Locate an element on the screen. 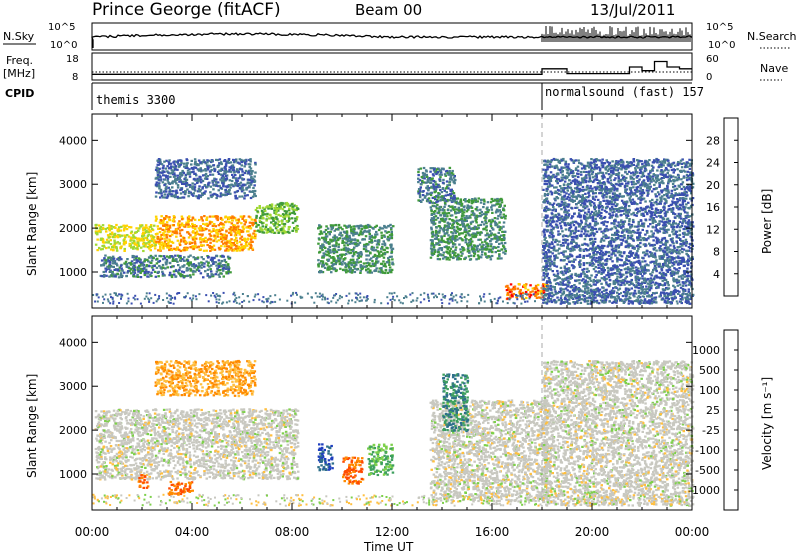 This screenshot has height=554, width=800. freq-left-tick-bottom: 8 is located at coordinates (75, 77).